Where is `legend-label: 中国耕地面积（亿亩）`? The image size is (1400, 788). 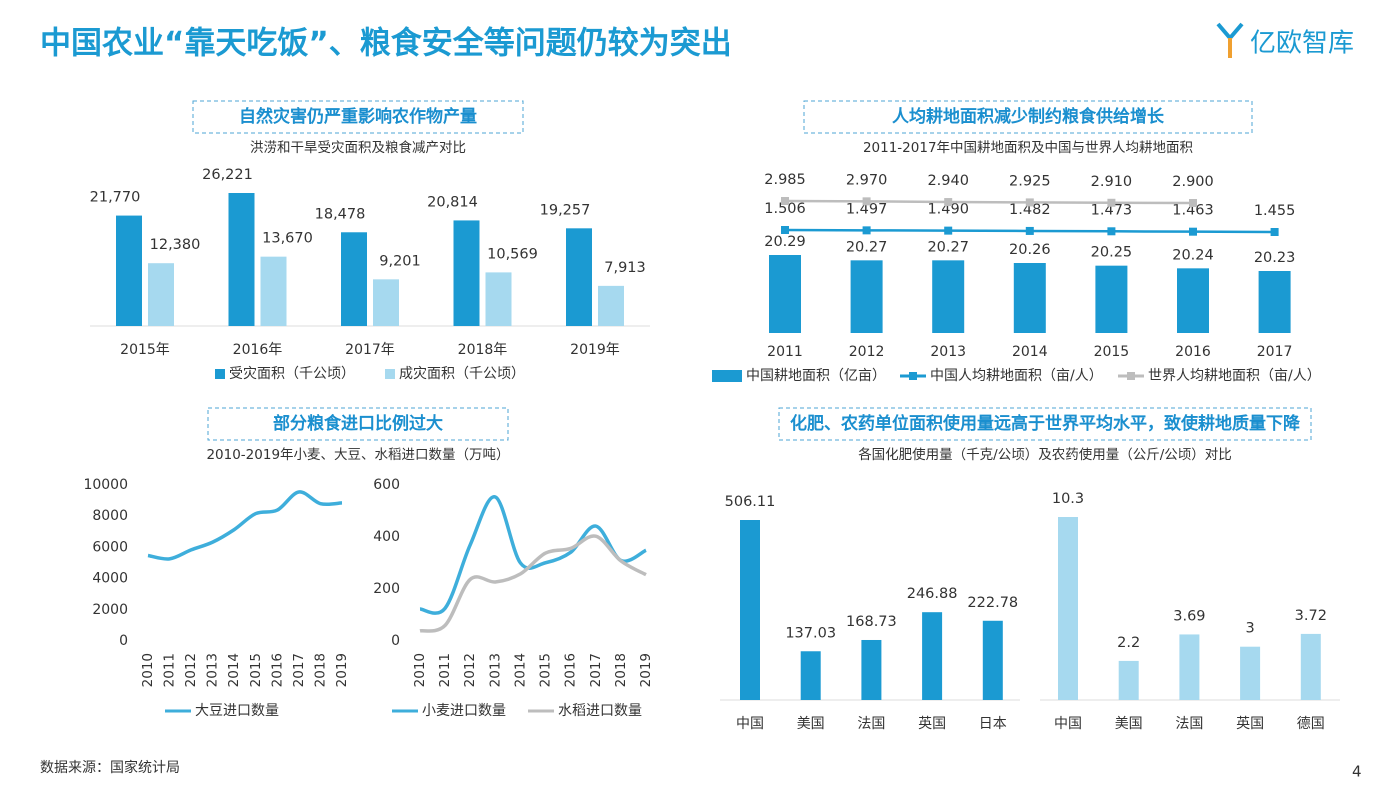 legend-label: 中国耕地面积（亿亩） is located at coordinates (816, 375).